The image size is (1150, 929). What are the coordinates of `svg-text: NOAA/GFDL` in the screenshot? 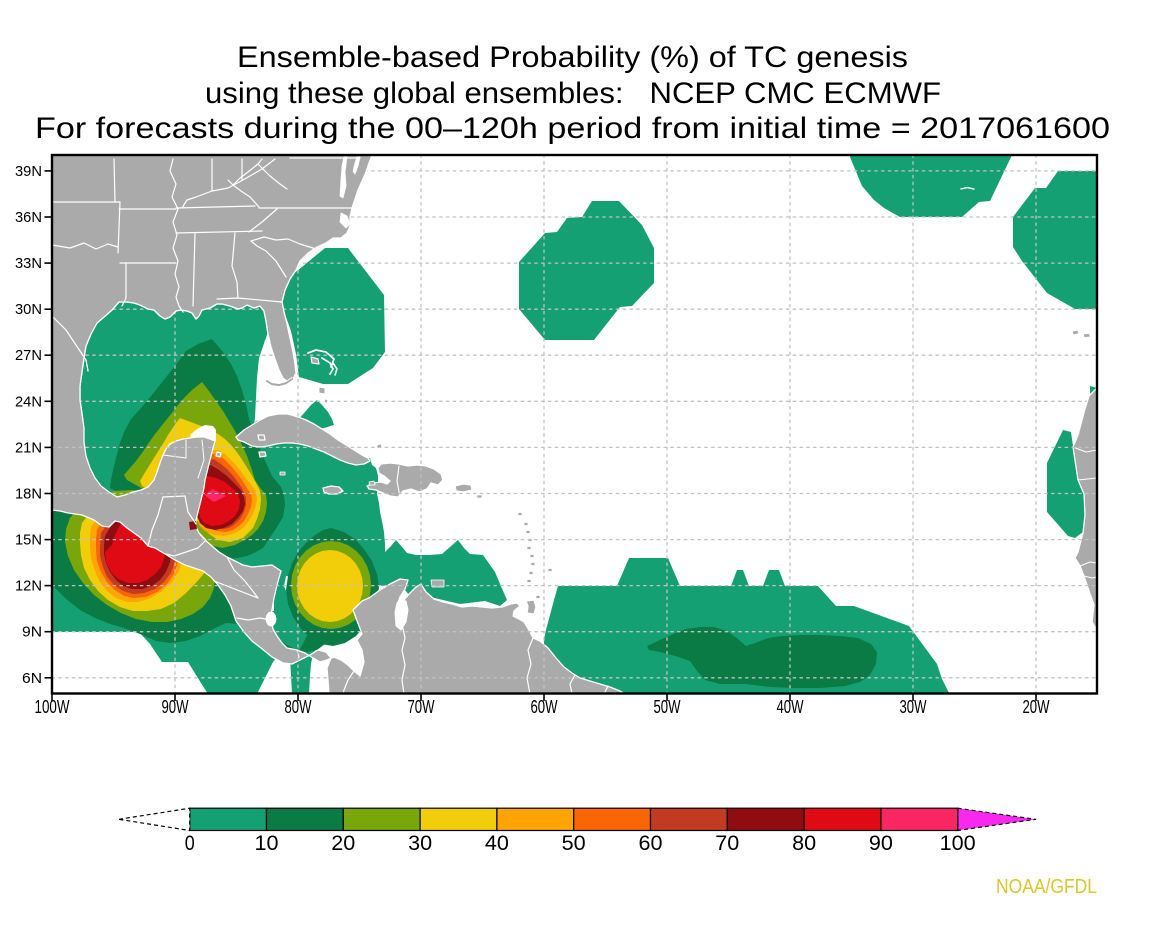 It's located at (1046, 887).